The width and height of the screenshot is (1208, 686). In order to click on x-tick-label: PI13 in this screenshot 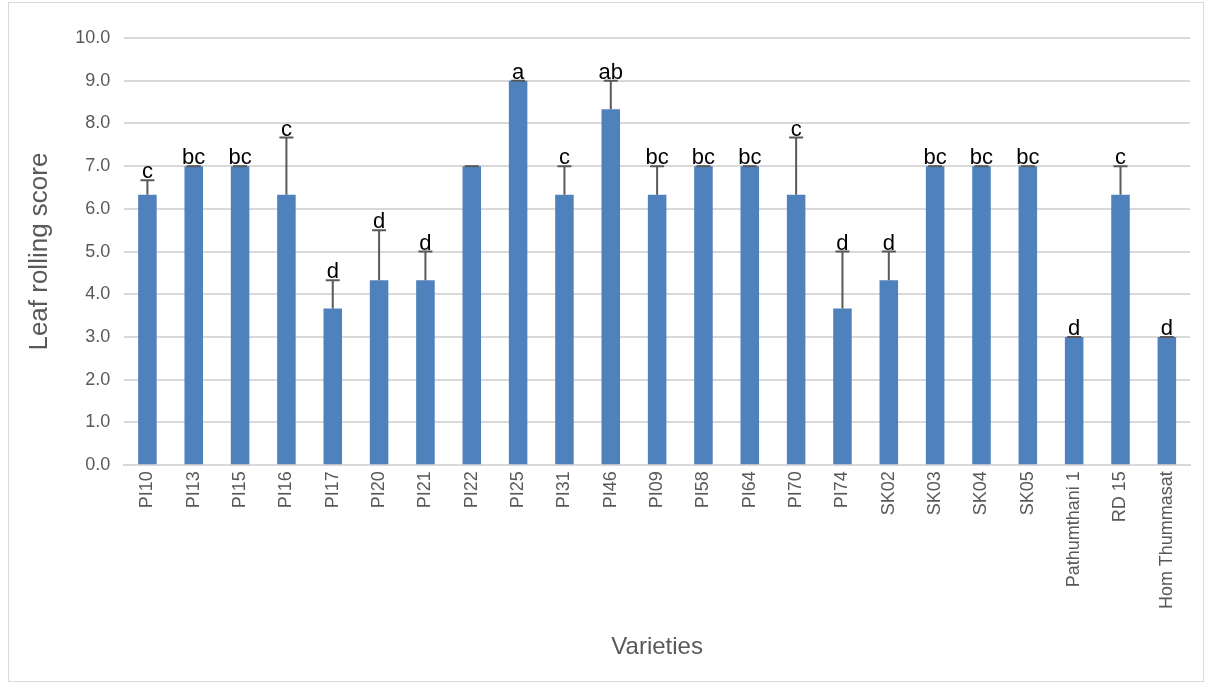, I will do `click(192, 490)`.